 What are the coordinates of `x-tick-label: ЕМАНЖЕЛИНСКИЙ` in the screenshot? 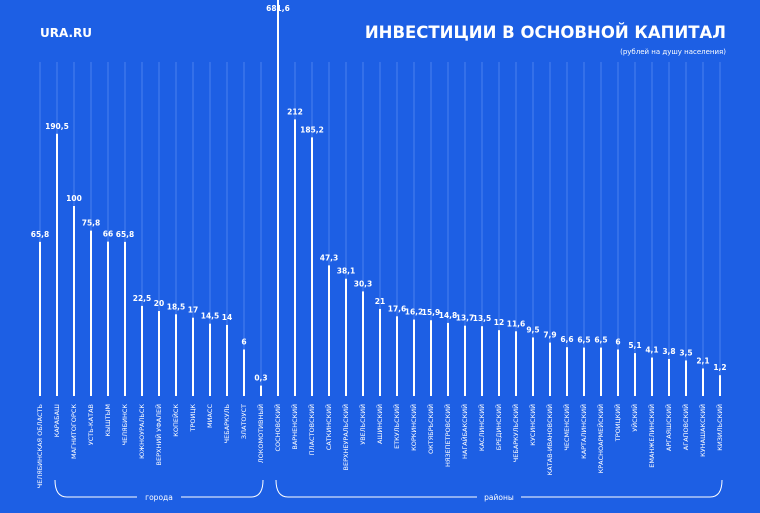 It's located at (651, 436).